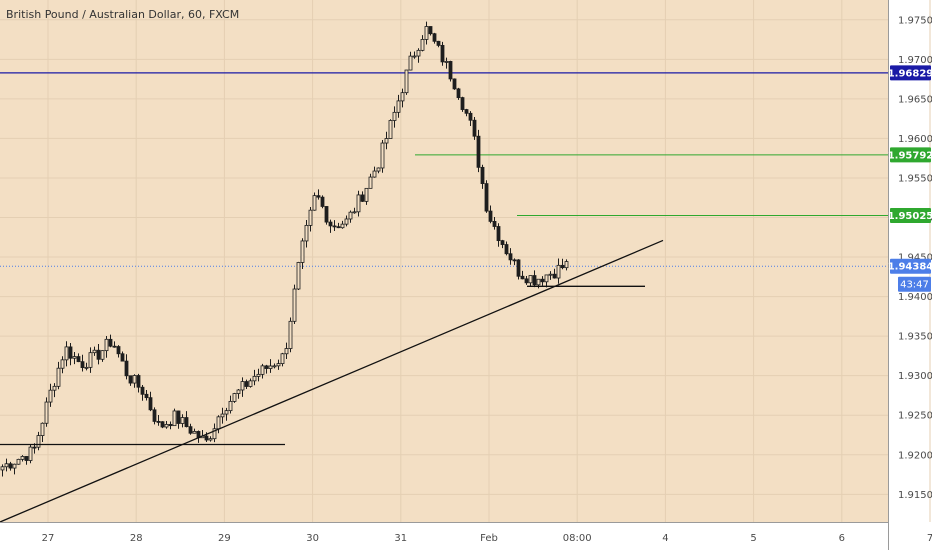 The height and width of the screenshot is (550, 932). I want to click on price-tag-label: 1.95025, so click(910, 216).